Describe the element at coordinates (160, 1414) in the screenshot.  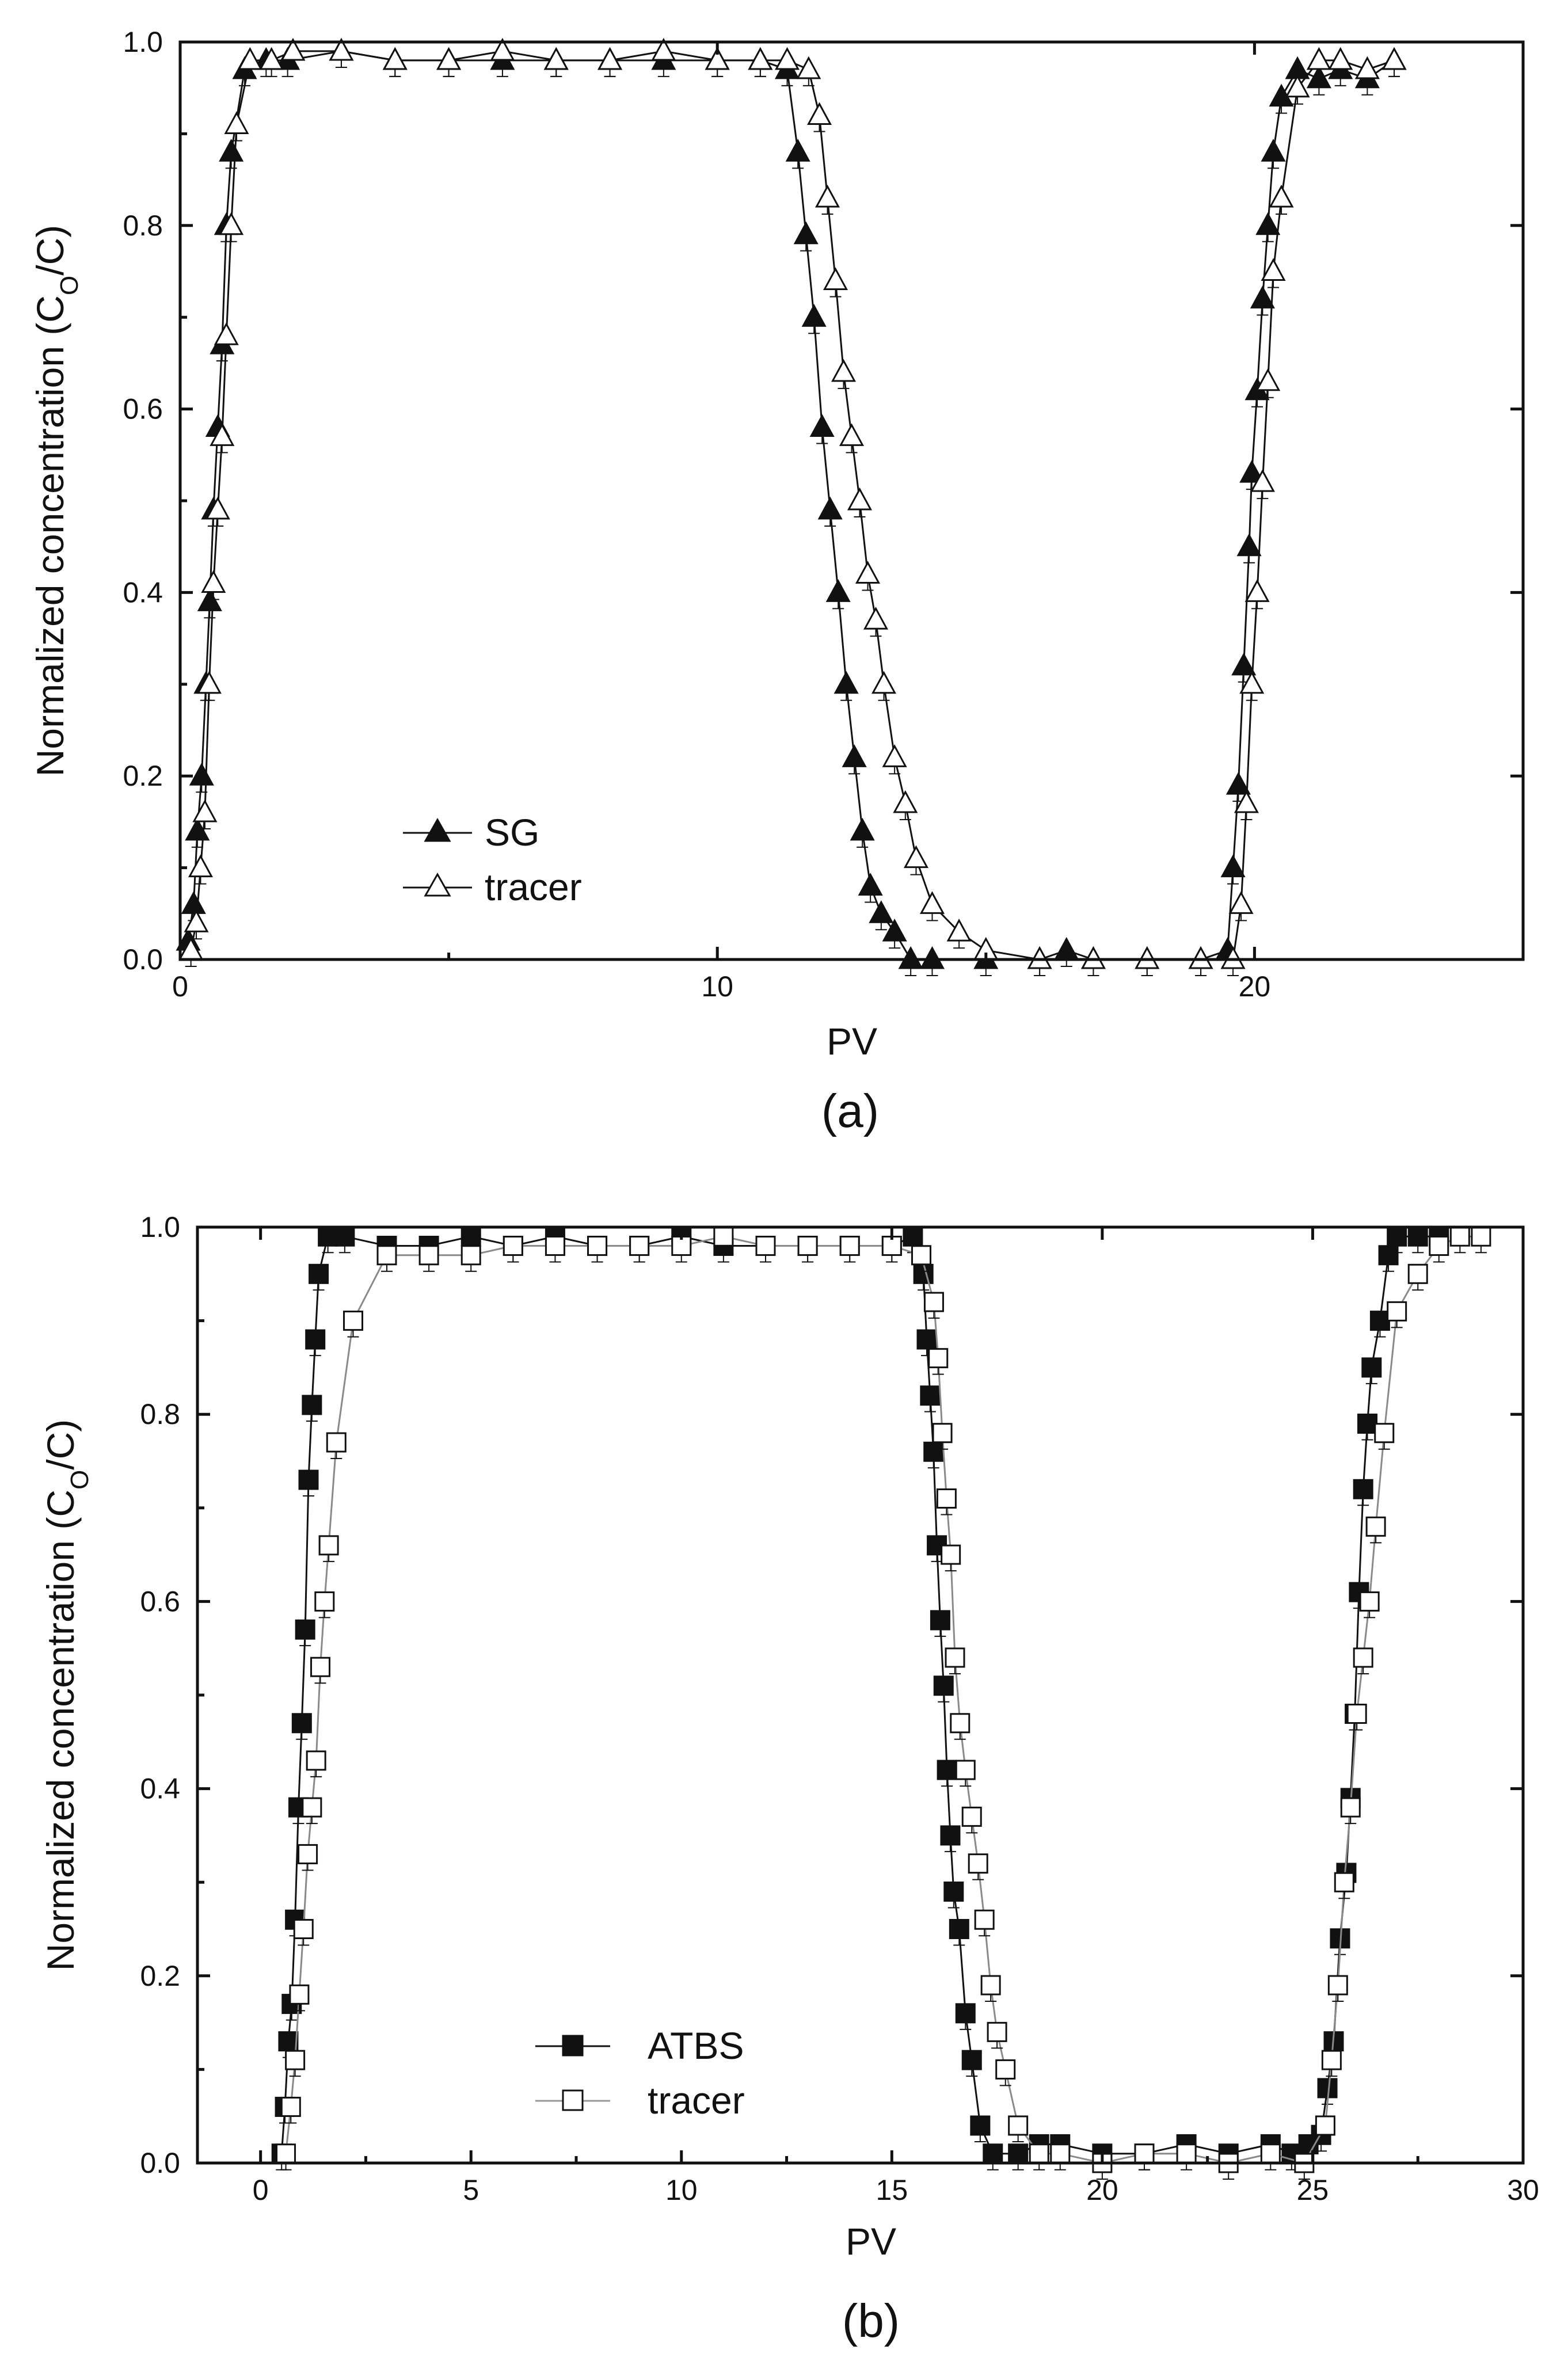
I see `panel-b-y-tick-label: 0.8` at that location.